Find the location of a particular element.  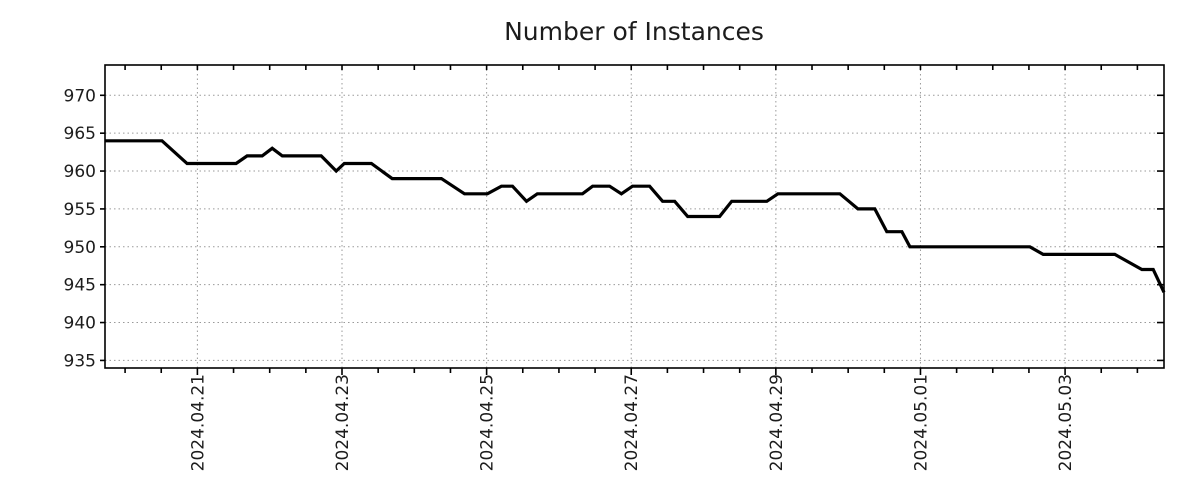

x-tick-label: 2024.04.21 is located at coordinates (198, 422).